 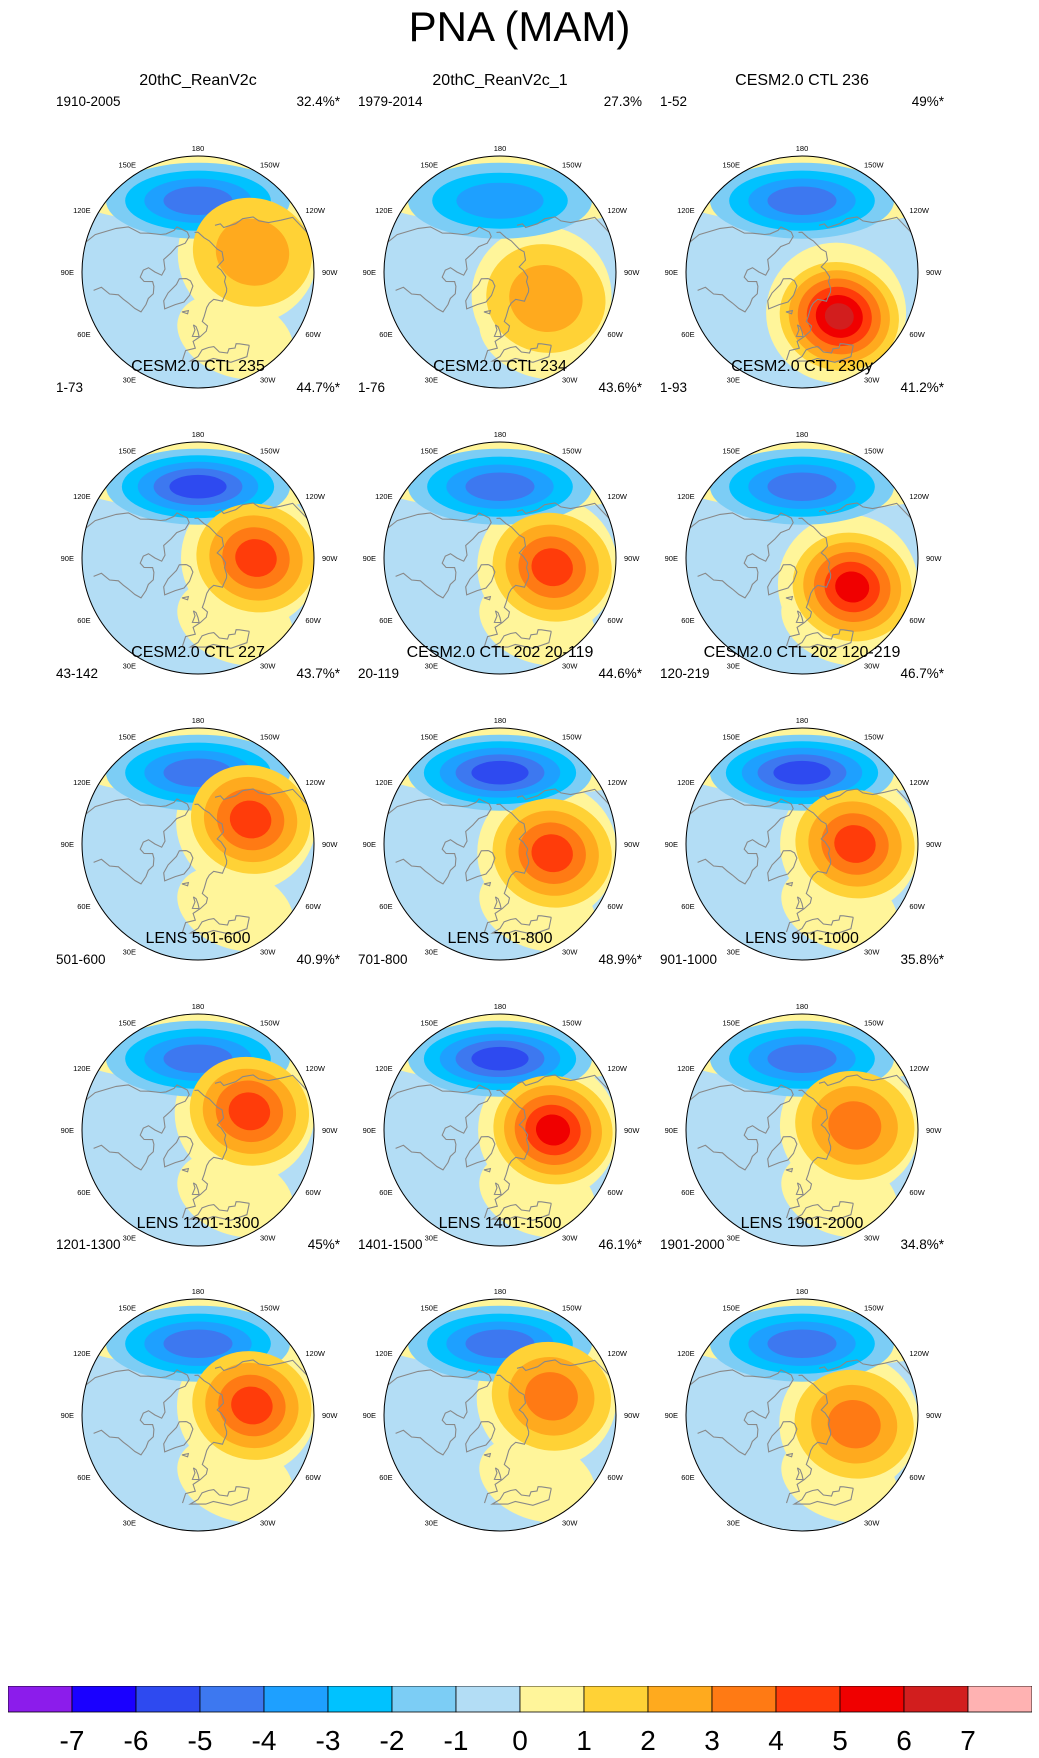 I want to click on panel-period: 1401-1500, so click(x=390, y=1244).